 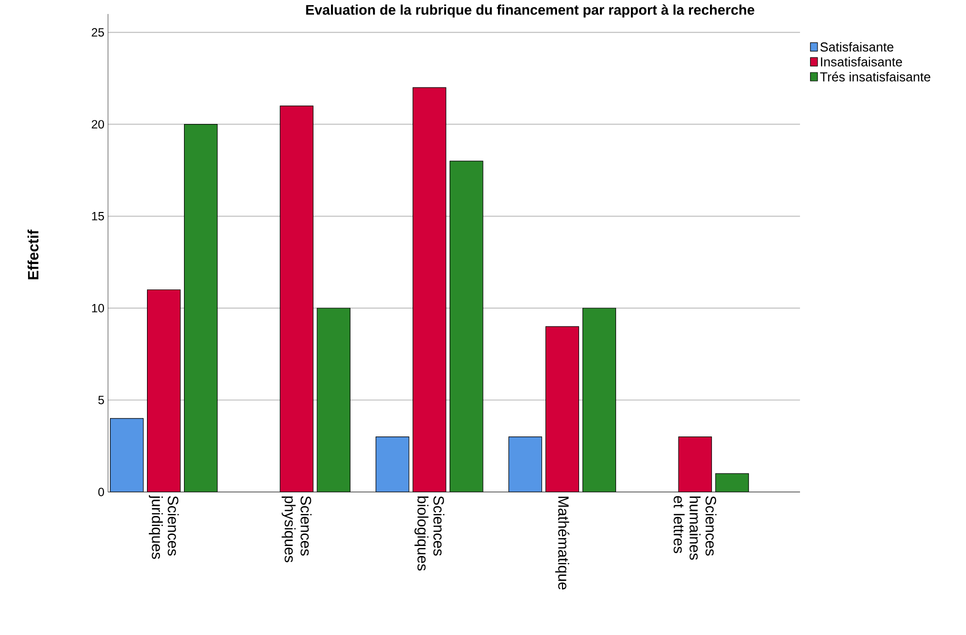 What do you see at coordinates (98, 216) in the screenshot?
I see `y-tick-label: 15` at bounding box center [98, 216].